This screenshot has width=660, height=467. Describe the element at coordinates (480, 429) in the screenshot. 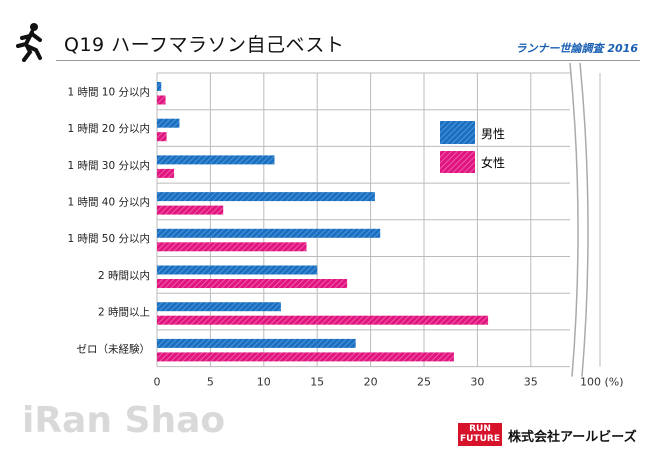

I see `badge-top: RUN` at that location.